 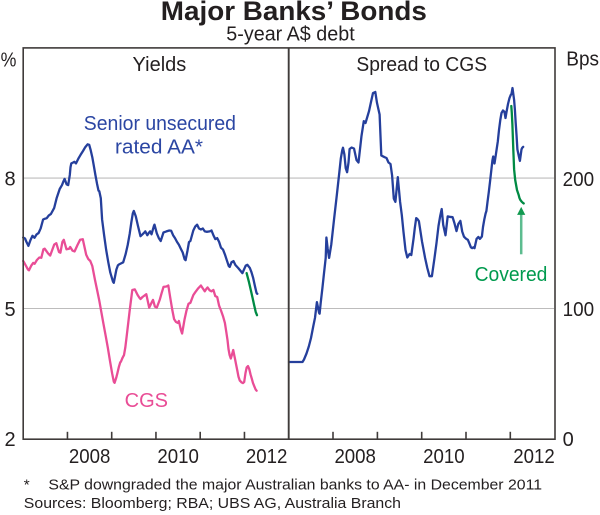 What do you see at coordinates (146, 401) in the screenshot?
I see `svg-text: CGS` at bounding box center [146, 401].